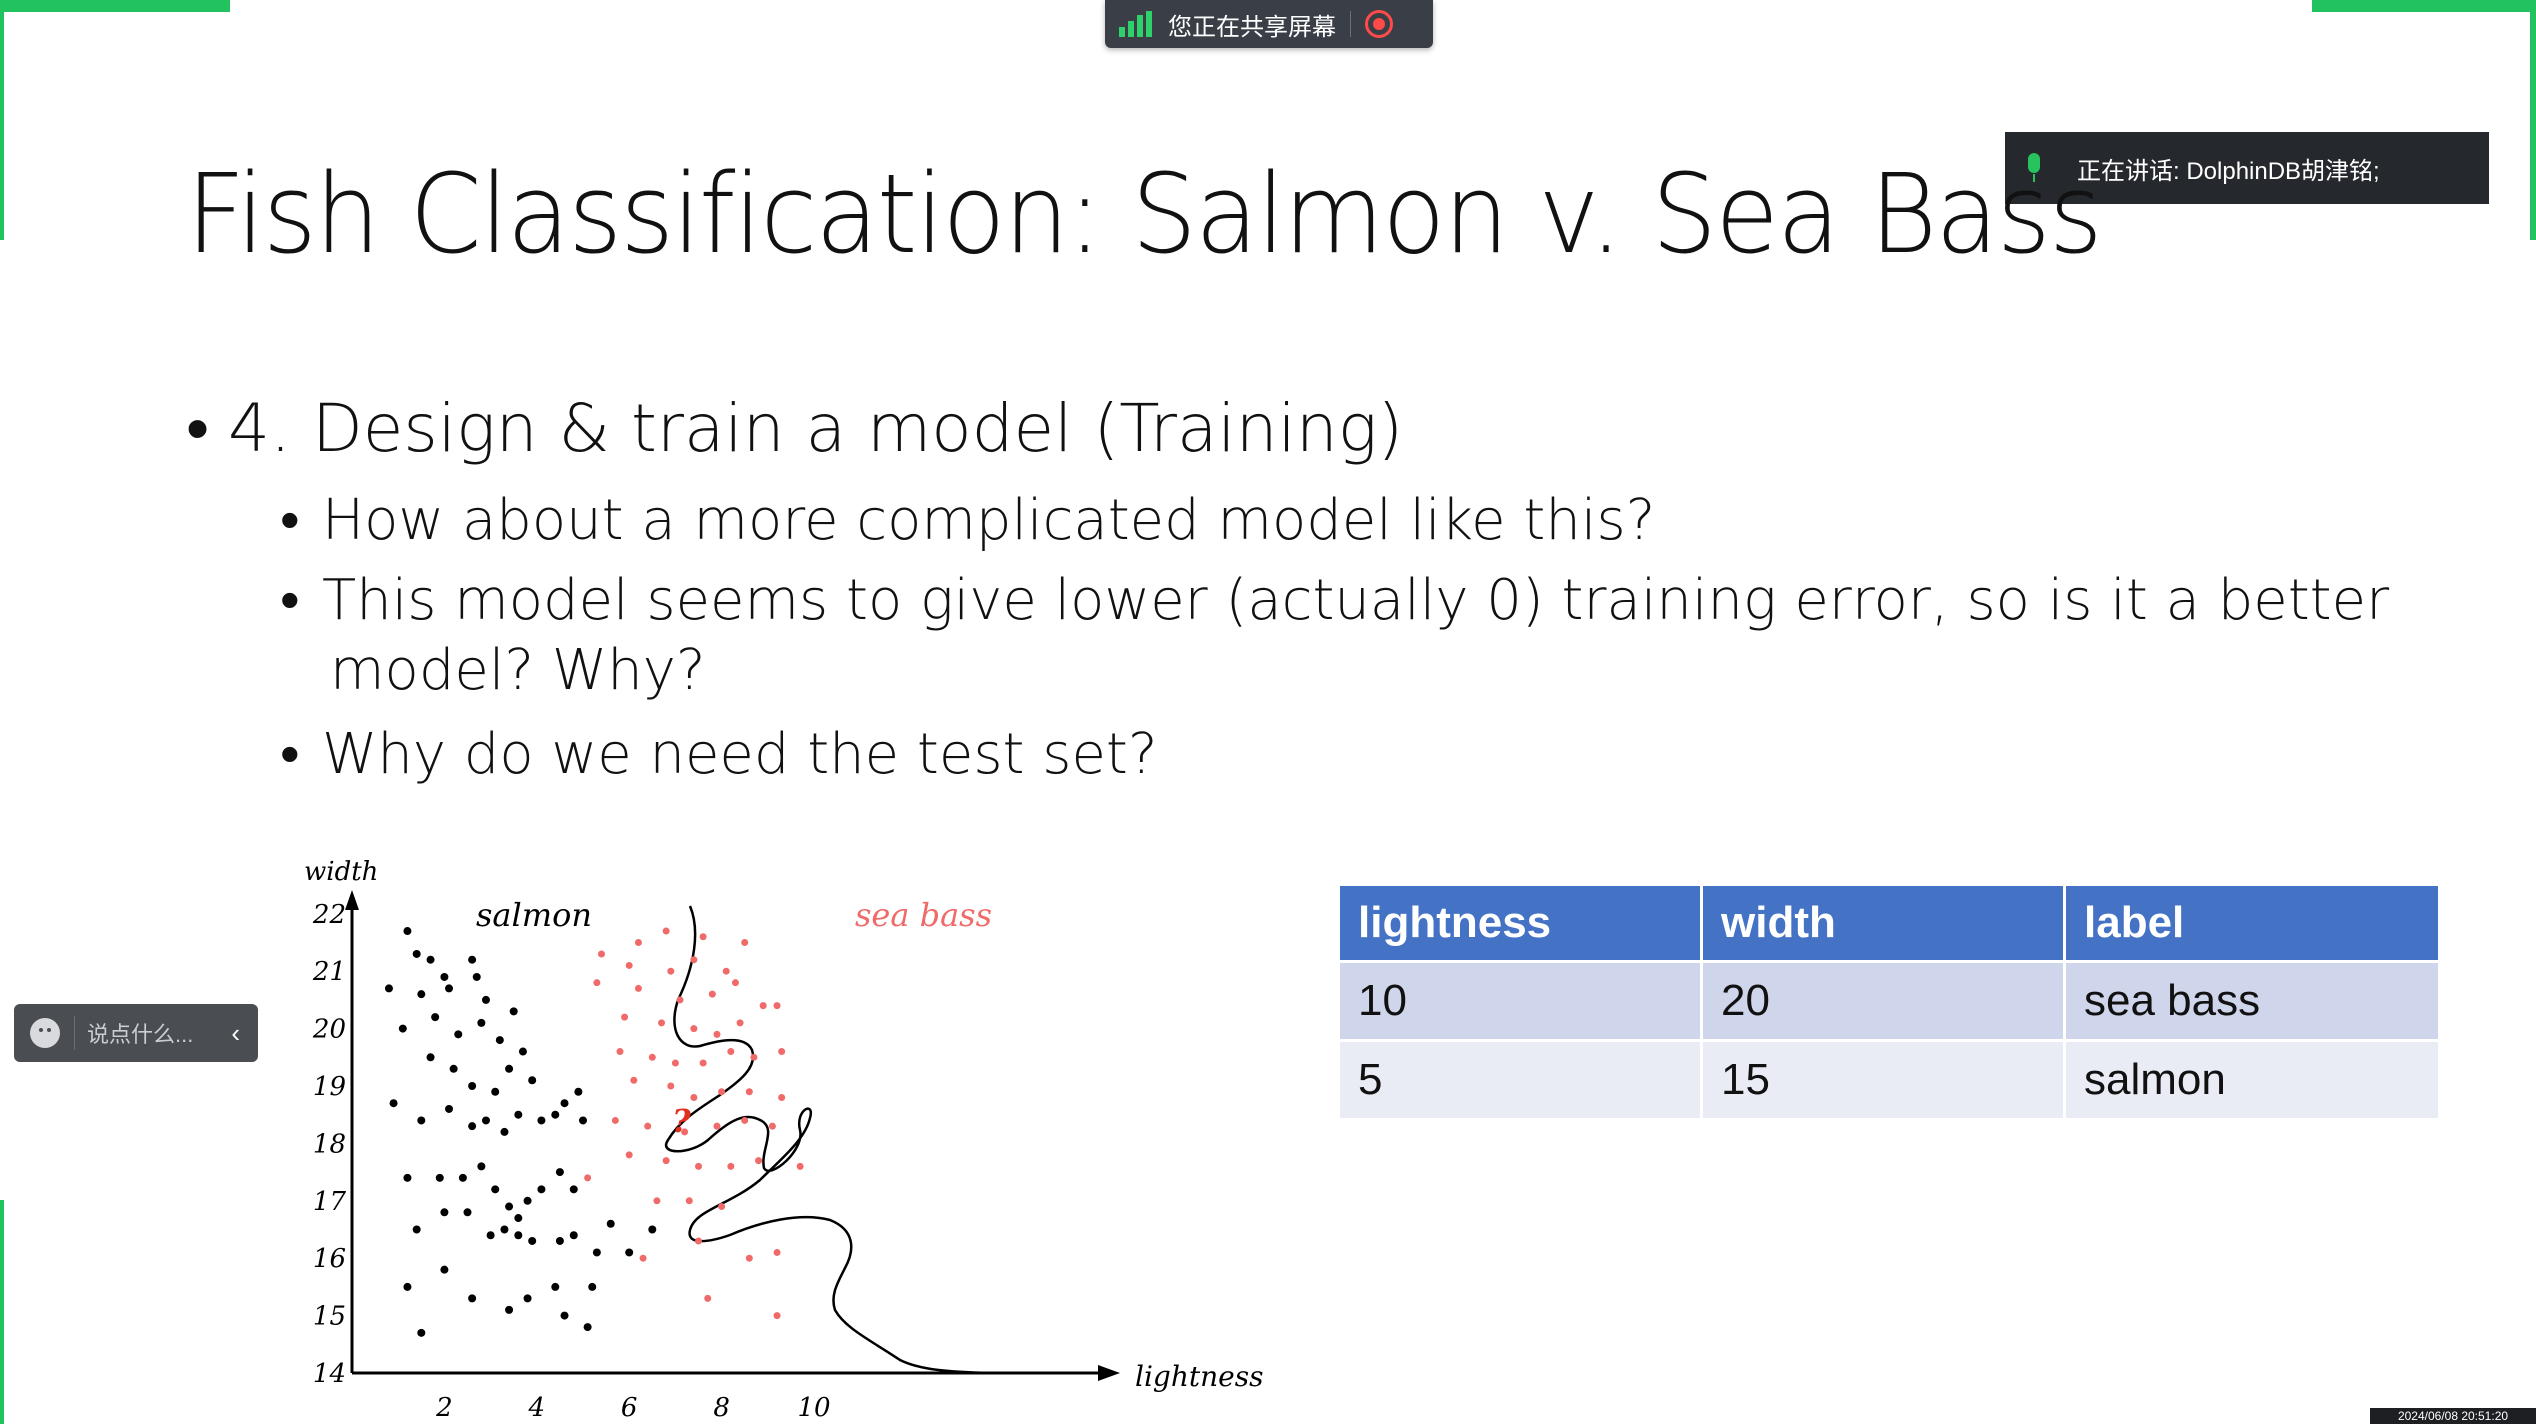  I want to click on sub-bullet-3: • Why do we need the test set?, so click(719, 755).